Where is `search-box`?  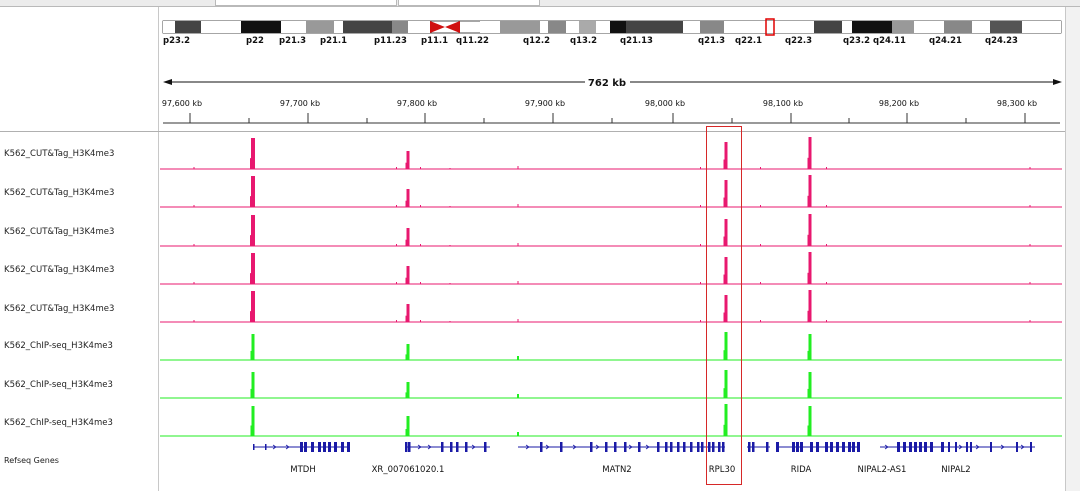 search-box is located at coordinates (469, 3).